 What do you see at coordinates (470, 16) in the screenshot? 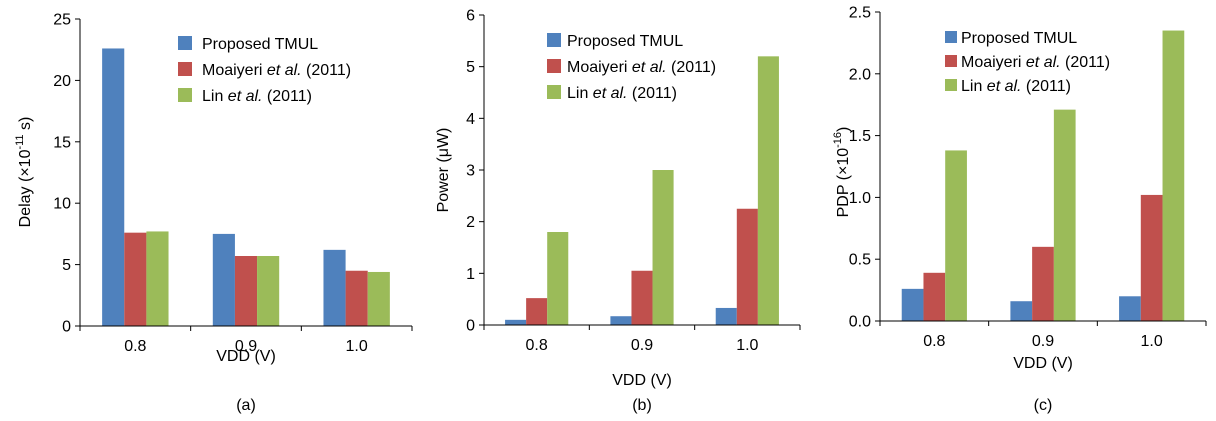
I see `y-tick-label: 6` at bounding box center [470, 16].